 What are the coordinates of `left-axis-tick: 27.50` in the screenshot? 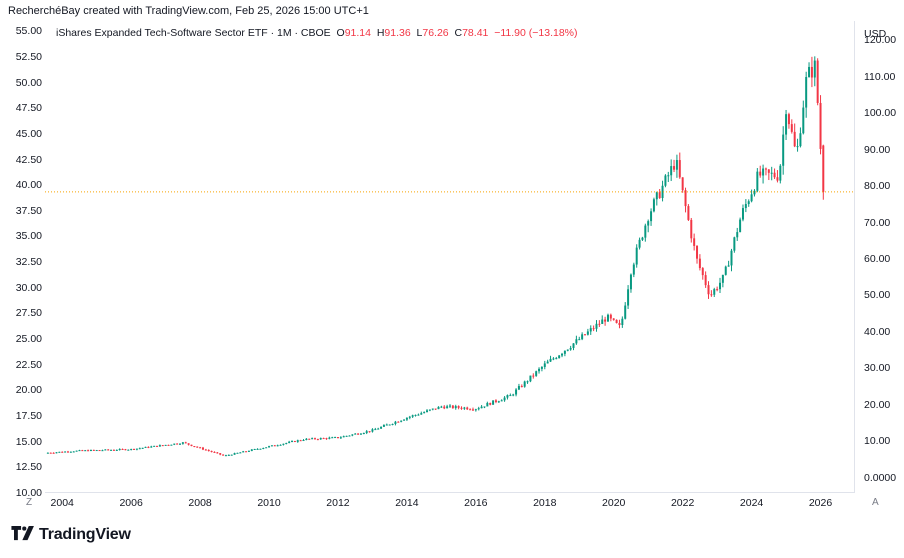 It's located at (28, 313).